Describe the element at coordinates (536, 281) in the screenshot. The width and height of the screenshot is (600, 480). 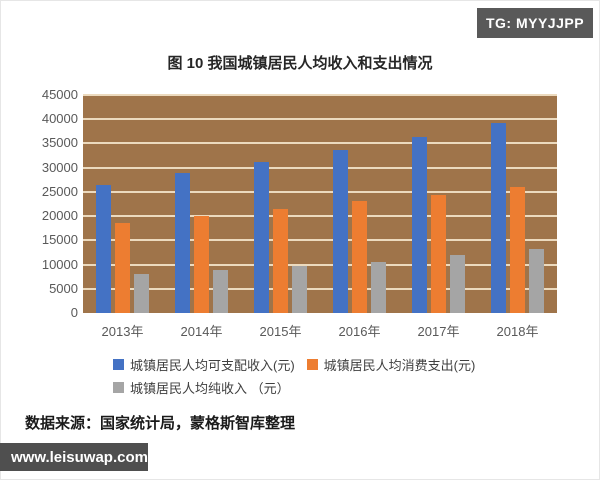
I see `bar-2018年-s2` at that location.